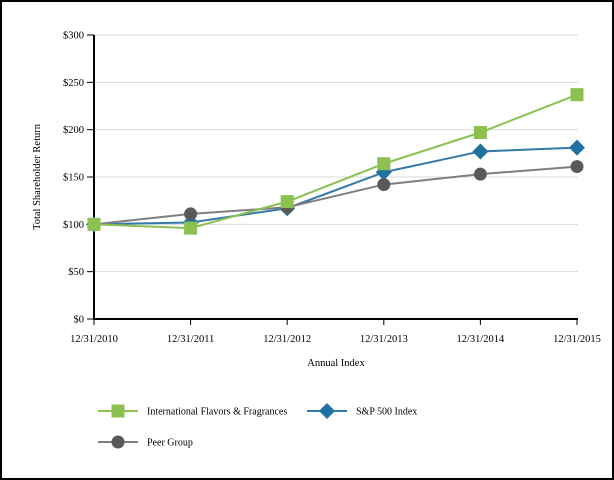 This screenshot has height=480, width=614. What do you see at coordinates (217, 412) in the screenshot?
I see `legend-label-iff: International Flavors & Fragrances` at bounding box center [217, 412].